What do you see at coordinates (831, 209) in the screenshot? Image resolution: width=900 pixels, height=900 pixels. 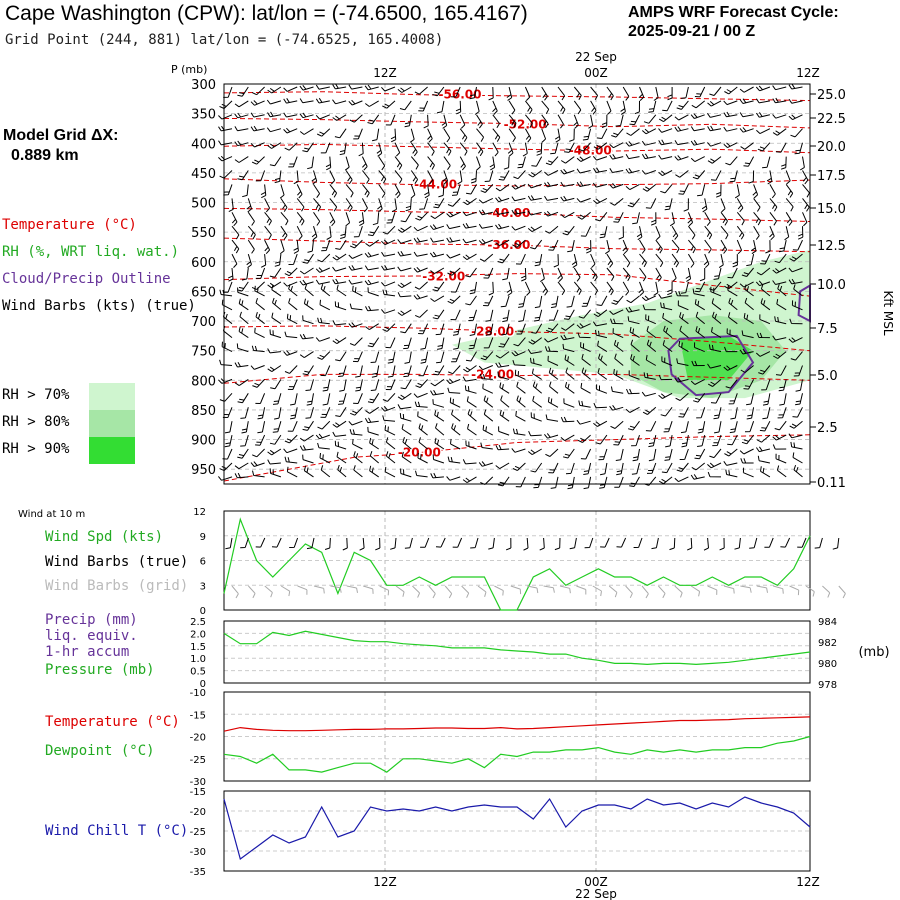 I see `kft-tick-label: 15.0` at bounding box center [831, 209].